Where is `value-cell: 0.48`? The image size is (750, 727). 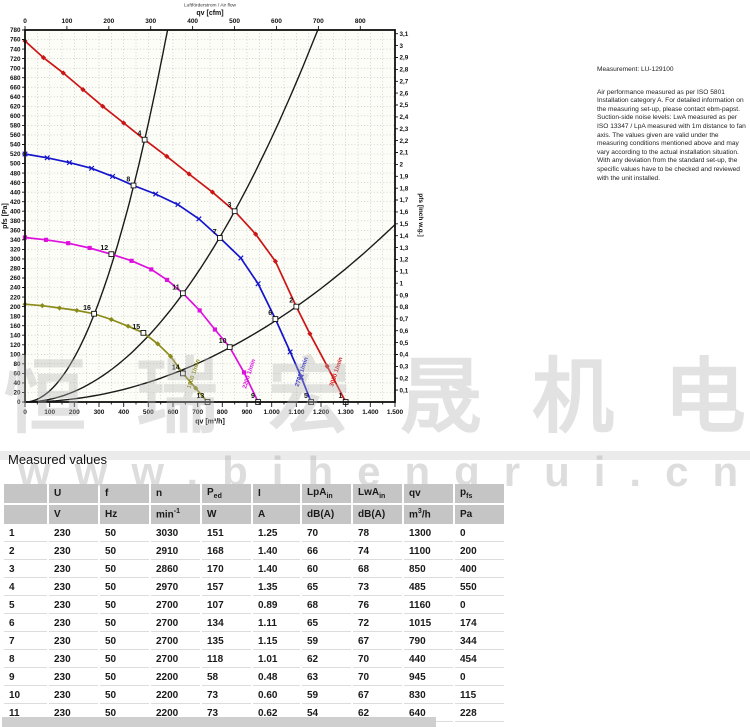
value-cell: 0.48 is located at coordinates (276, 678).